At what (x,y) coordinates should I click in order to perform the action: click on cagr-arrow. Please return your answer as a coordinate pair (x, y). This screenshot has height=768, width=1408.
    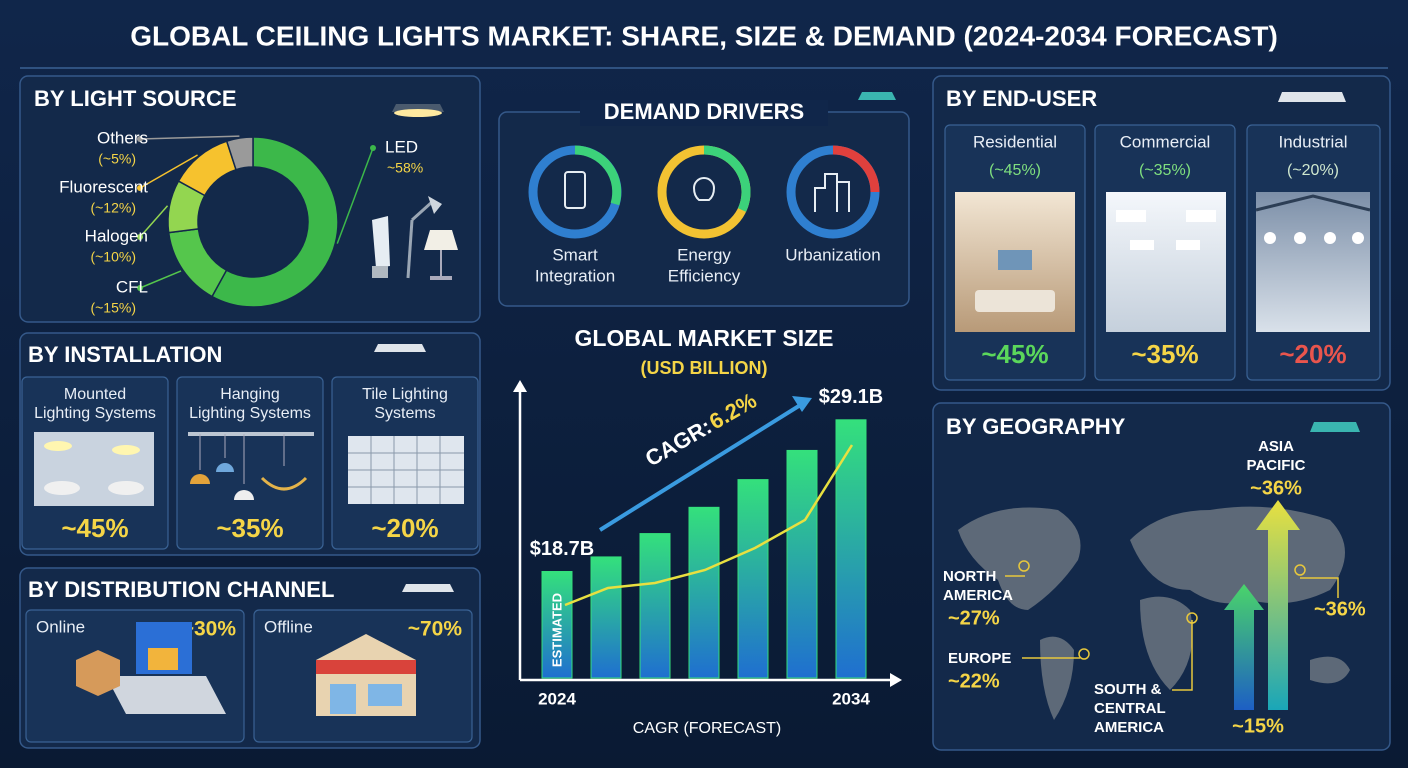
    Looking at the image, I should click on (701, 467).